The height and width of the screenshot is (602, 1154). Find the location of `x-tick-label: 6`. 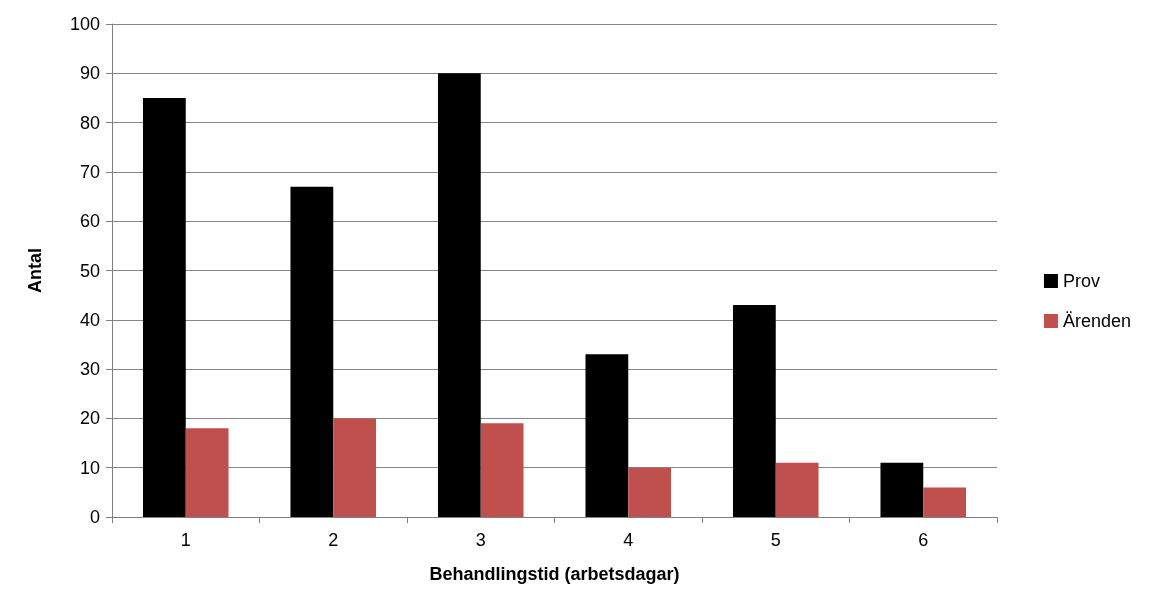

x-tick-label: 6 is located at coordinates (923, 540).